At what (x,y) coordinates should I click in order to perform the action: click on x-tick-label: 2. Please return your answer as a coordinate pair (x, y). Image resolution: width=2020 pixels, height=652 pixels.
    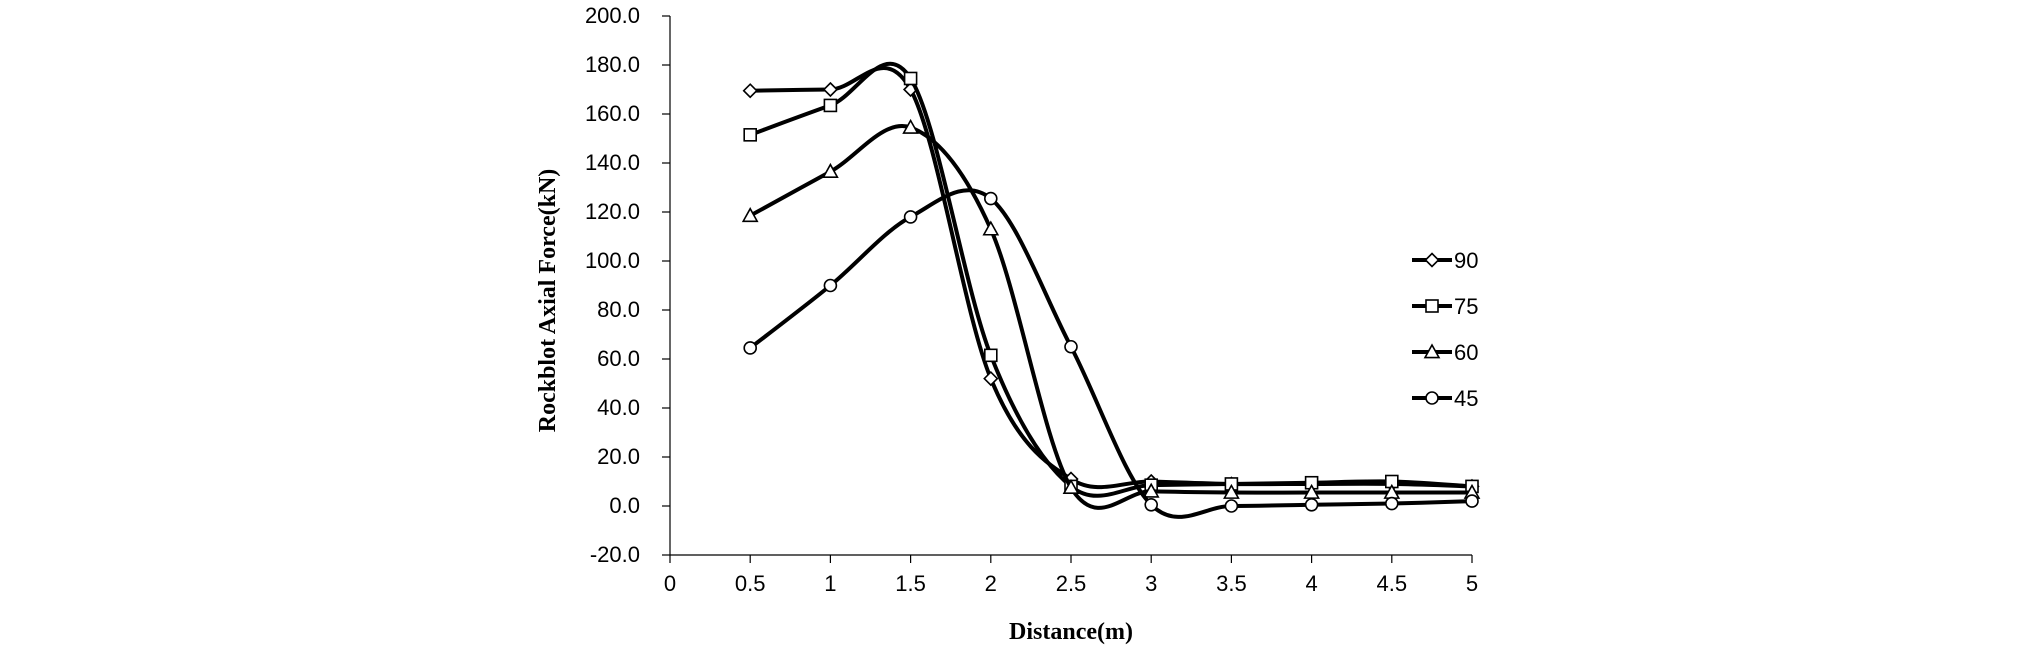
    Looking at the image, I should click on (991, 583).